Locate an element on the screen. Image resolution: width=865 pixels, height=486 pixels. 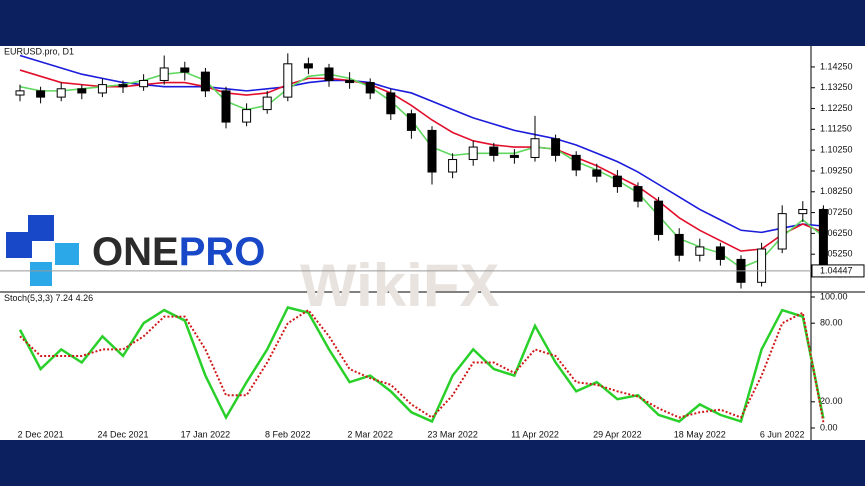
logo: ONEPRO is located at coordinates (135, 250).